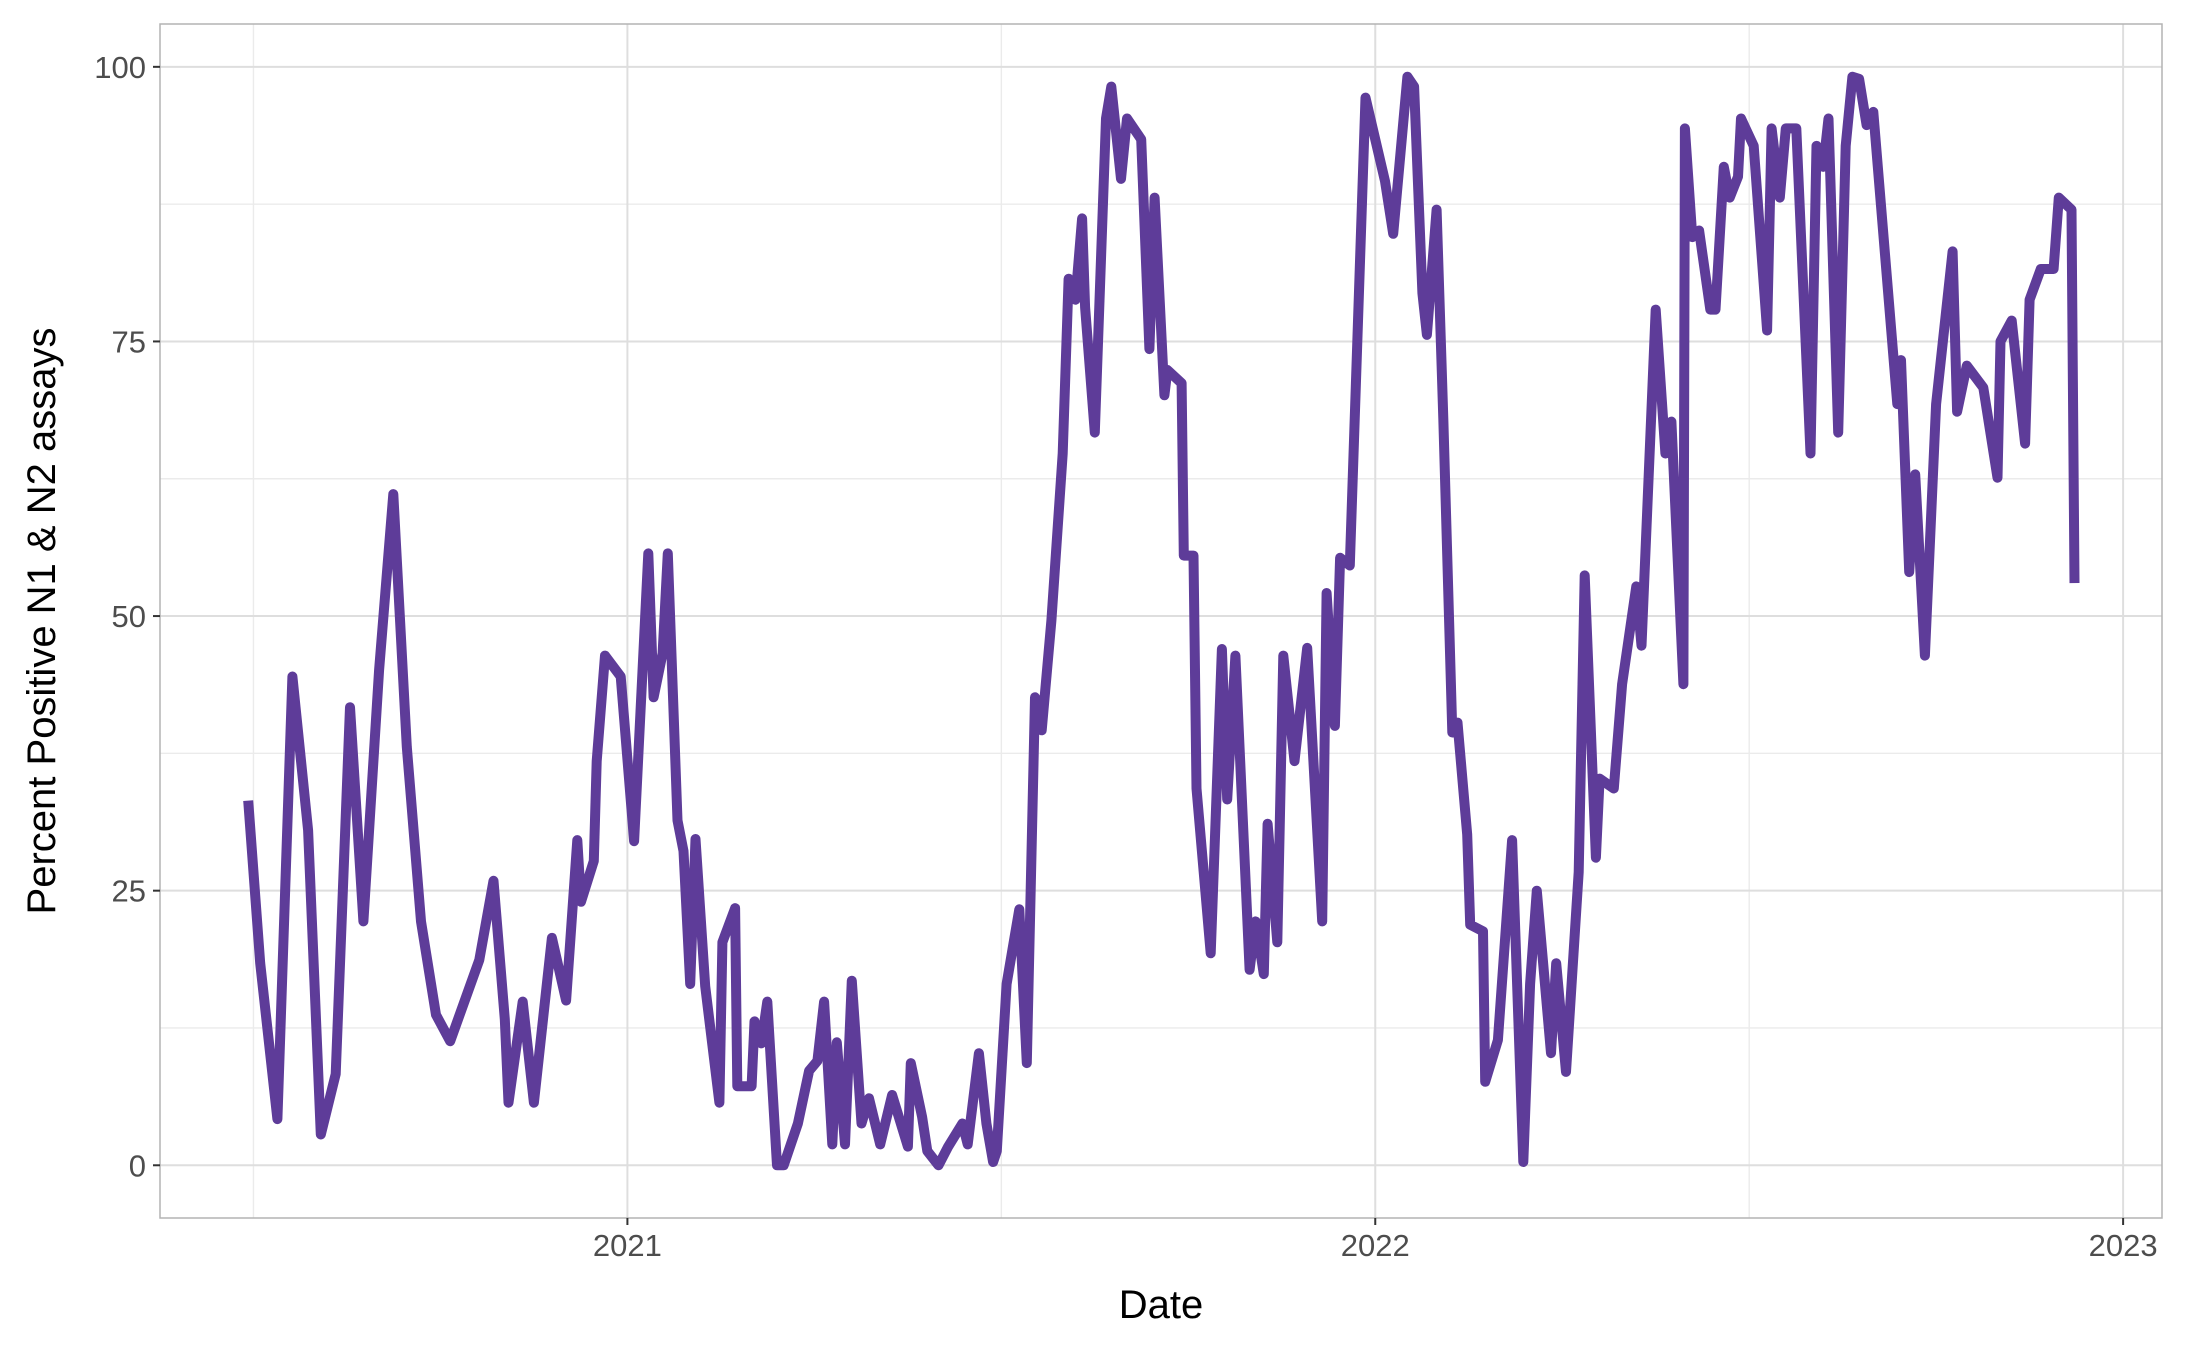  Describe the element at coordinates (627, 1245) in the screenshot. I see `x-tick-label: 2021` at that location.